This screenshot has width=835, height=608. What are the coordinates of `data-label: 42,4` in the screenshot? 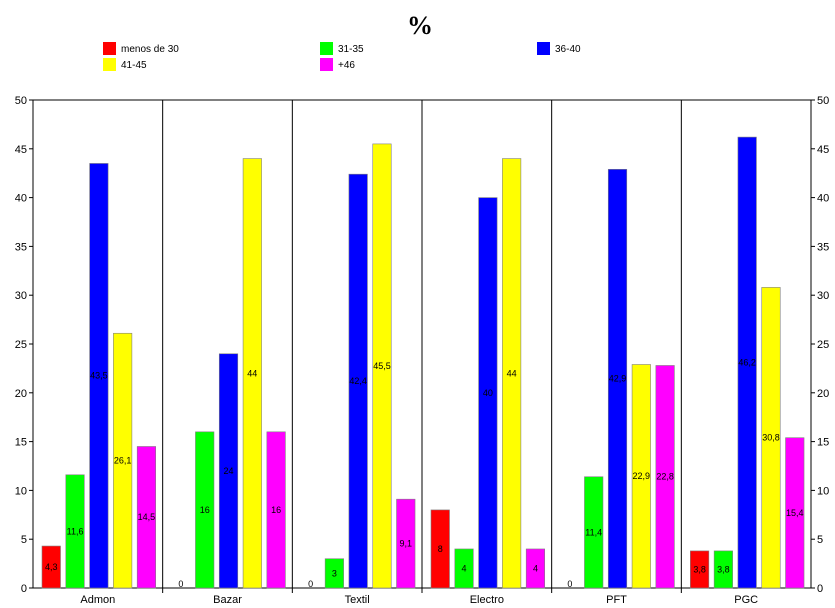 It's located at (358, 381).